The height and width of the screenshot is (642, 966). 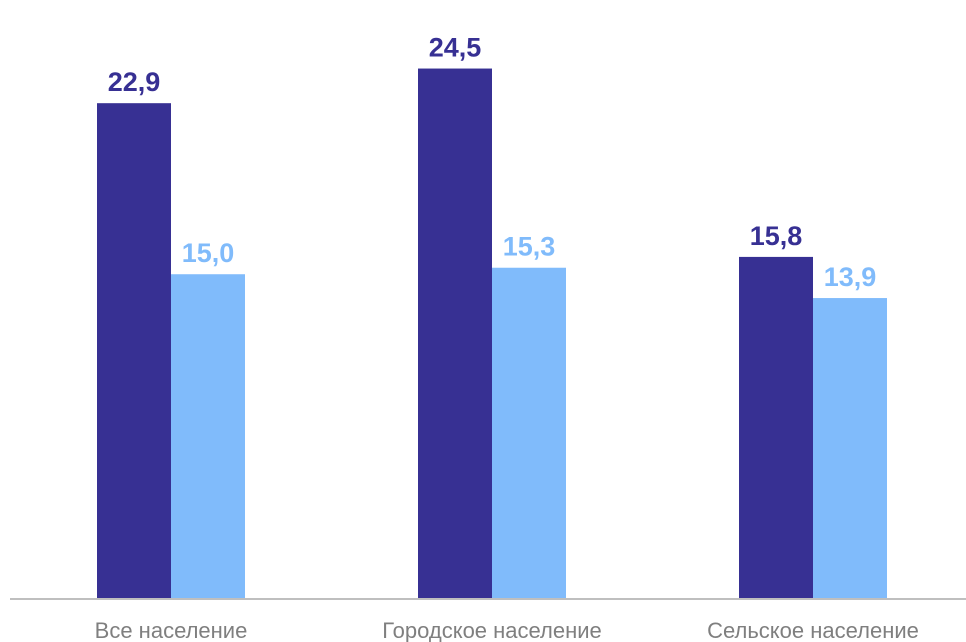 What do you see at coordinates (776, 427) in the screenshot?
I see `bar-series1-cat3` at bounding box center [776, 427].